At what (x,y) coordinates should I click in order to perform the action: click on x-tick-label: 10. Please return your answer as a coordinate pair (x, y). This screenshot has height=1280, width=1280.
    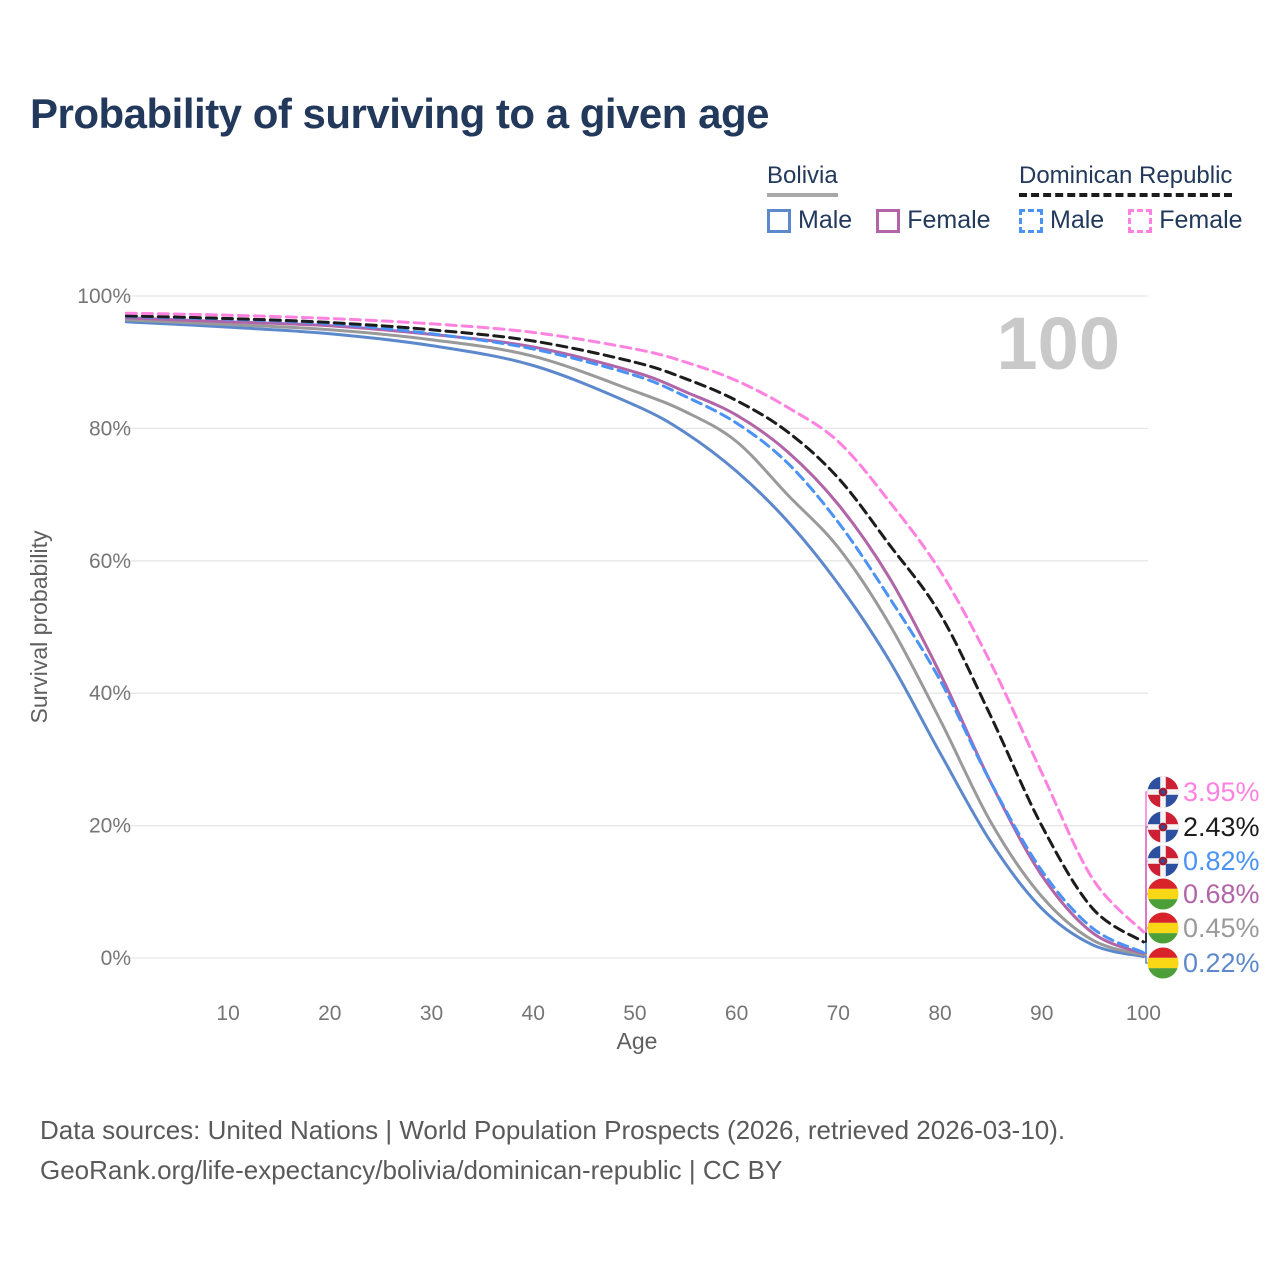
    Looking at the image, I should click on (227, 1013).